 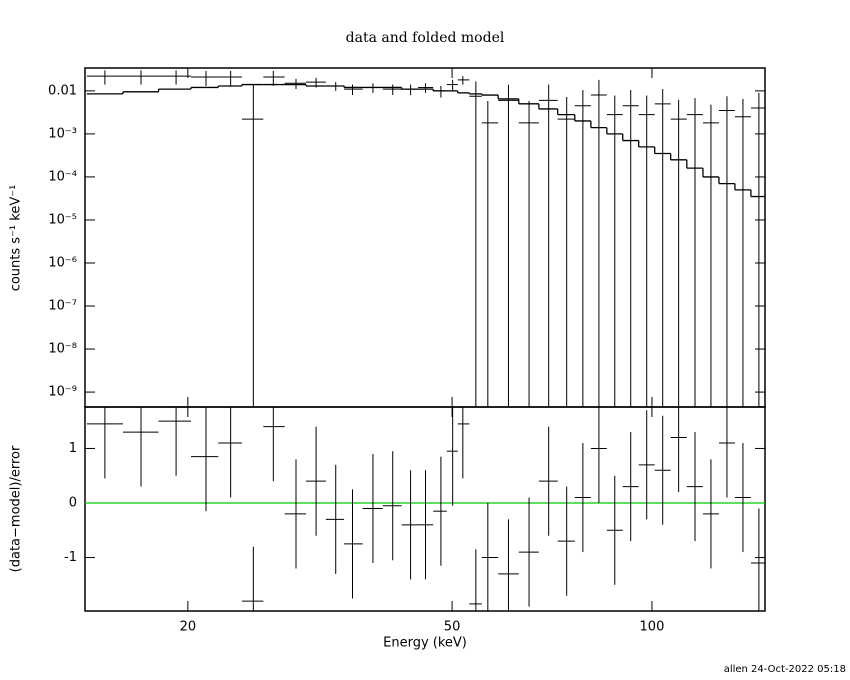 What do you see at coordinates (16, 238) in the screenshot?
I see `y-axis-label: counts s⁻¹ keV⁻¹` at bounding box center [16, 238].